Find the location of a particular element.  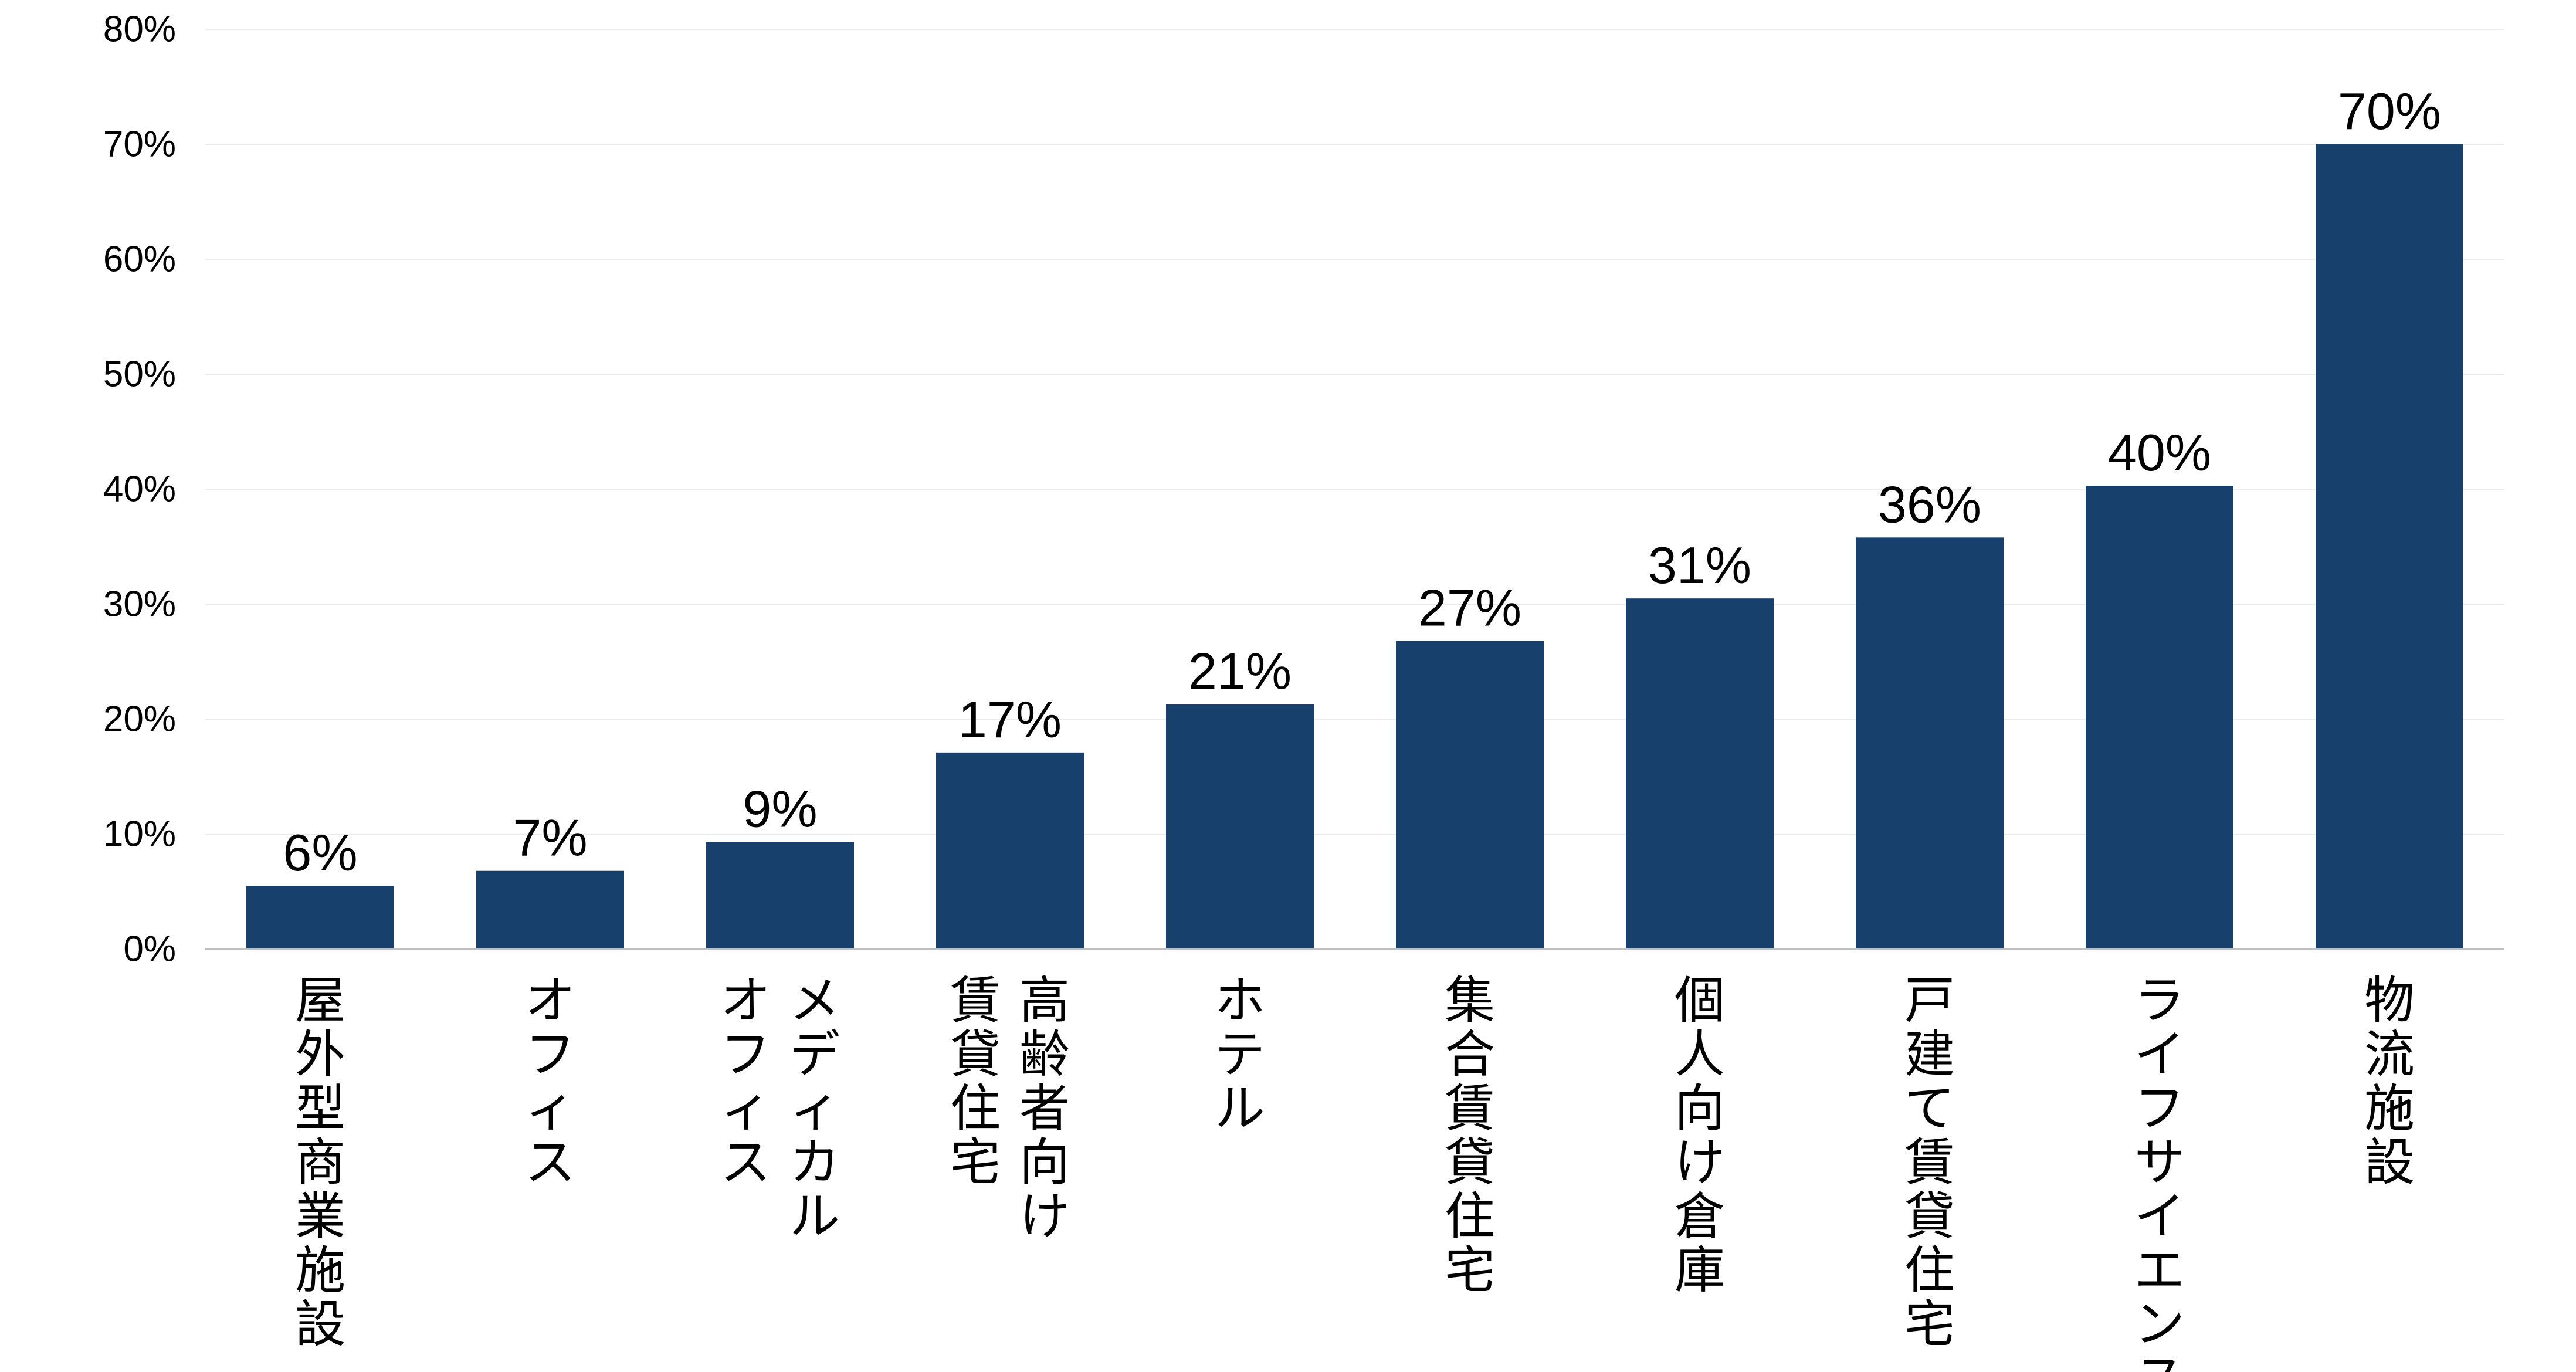

category-label-char: 者 is located at coordinates (1044, 1108).